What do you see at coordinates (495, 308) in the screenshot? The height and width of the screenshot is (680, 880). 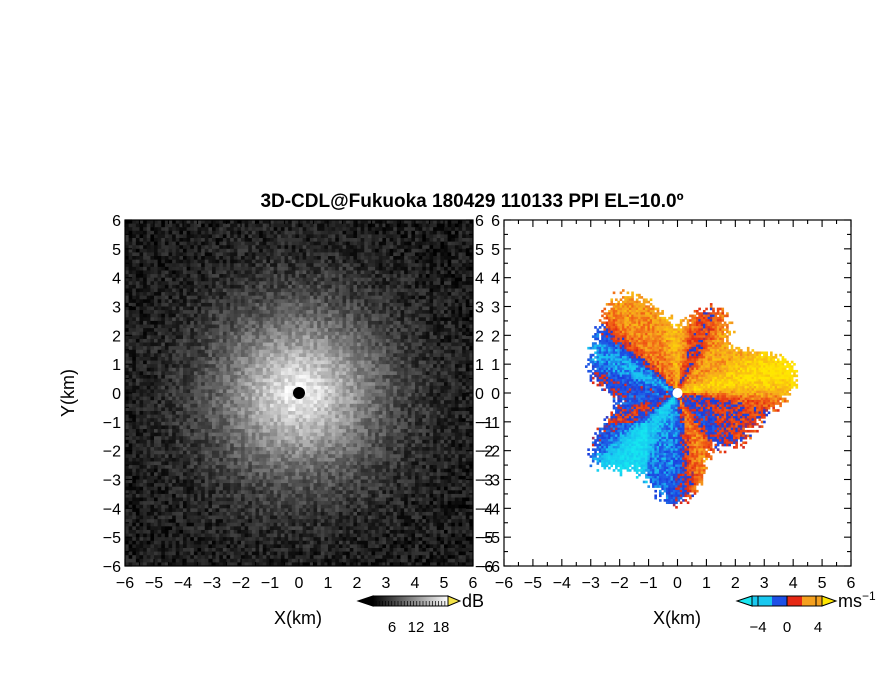 I see `right-y-tick-label: 3` at bounding box center [495, 308].